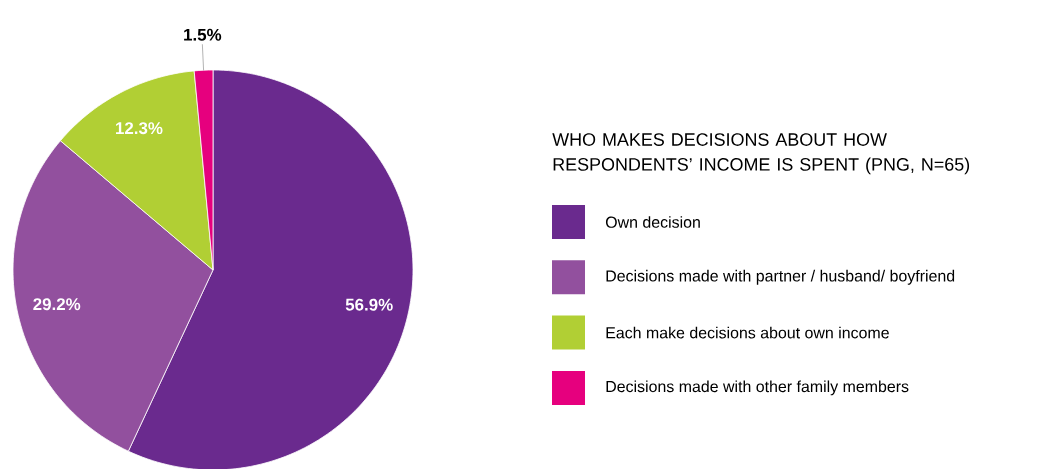 This screenshot has width=1064, height=469. Describe the element at coordinates (369, 304) in the screenshot. I see `data-label: 56.9%` at that location.